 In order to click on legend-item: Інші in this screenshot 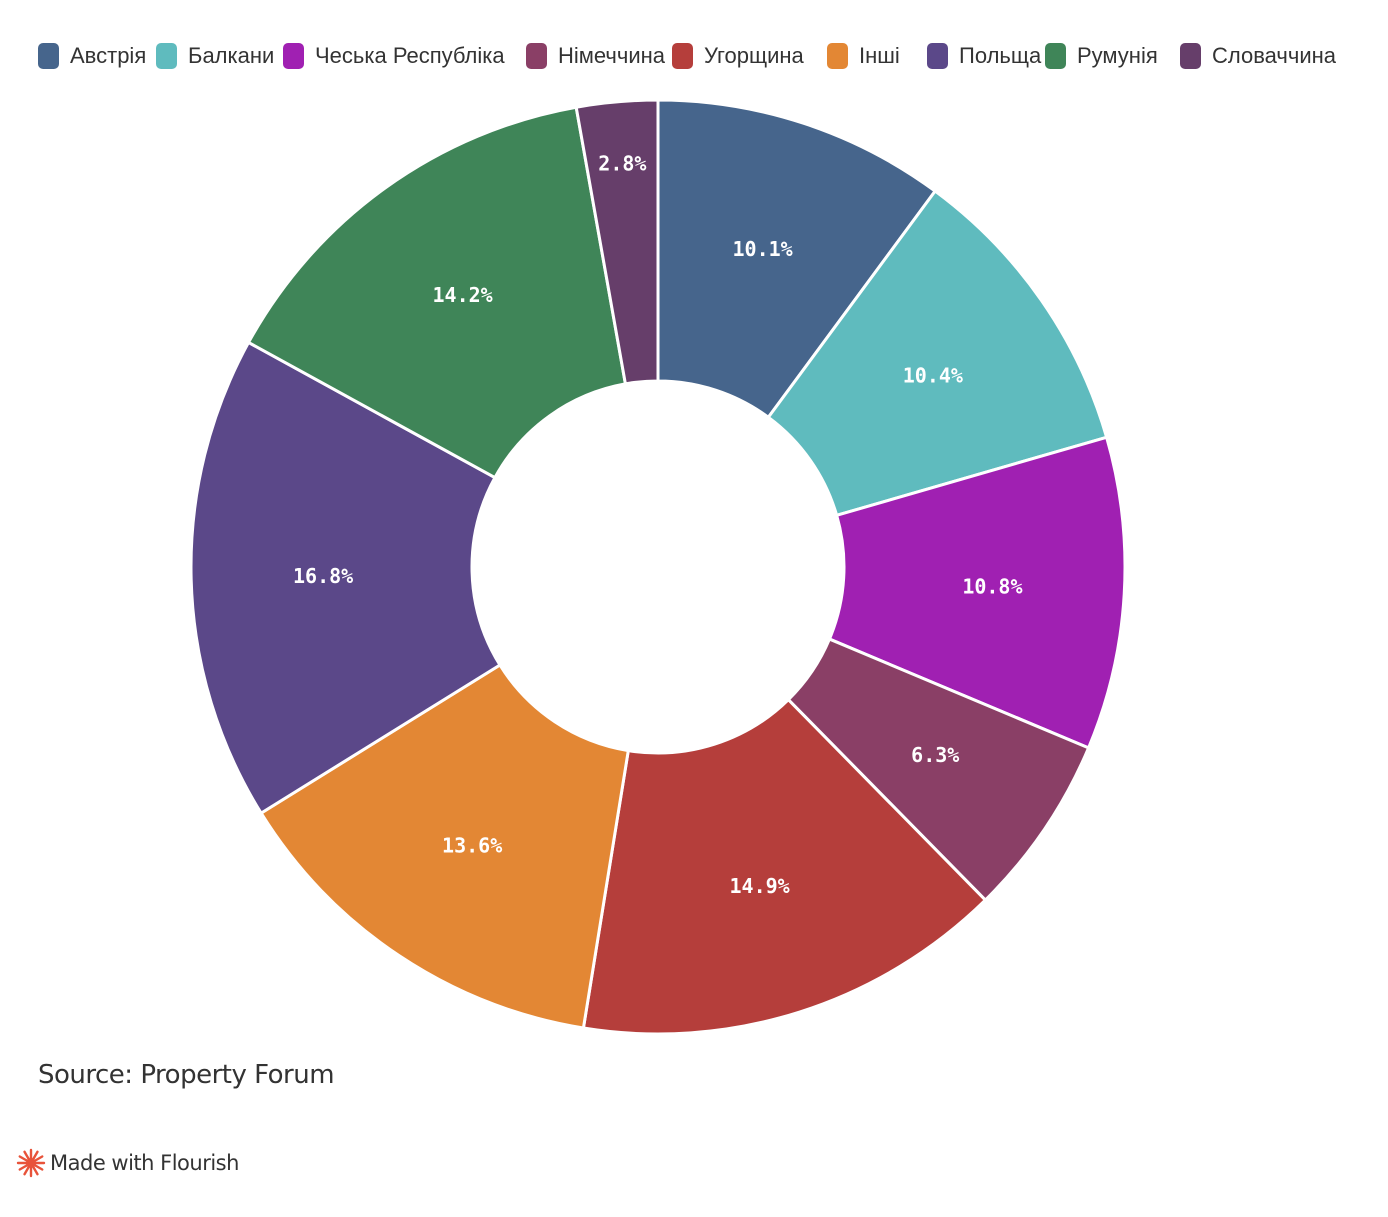, I will do `click(863, 56)`.